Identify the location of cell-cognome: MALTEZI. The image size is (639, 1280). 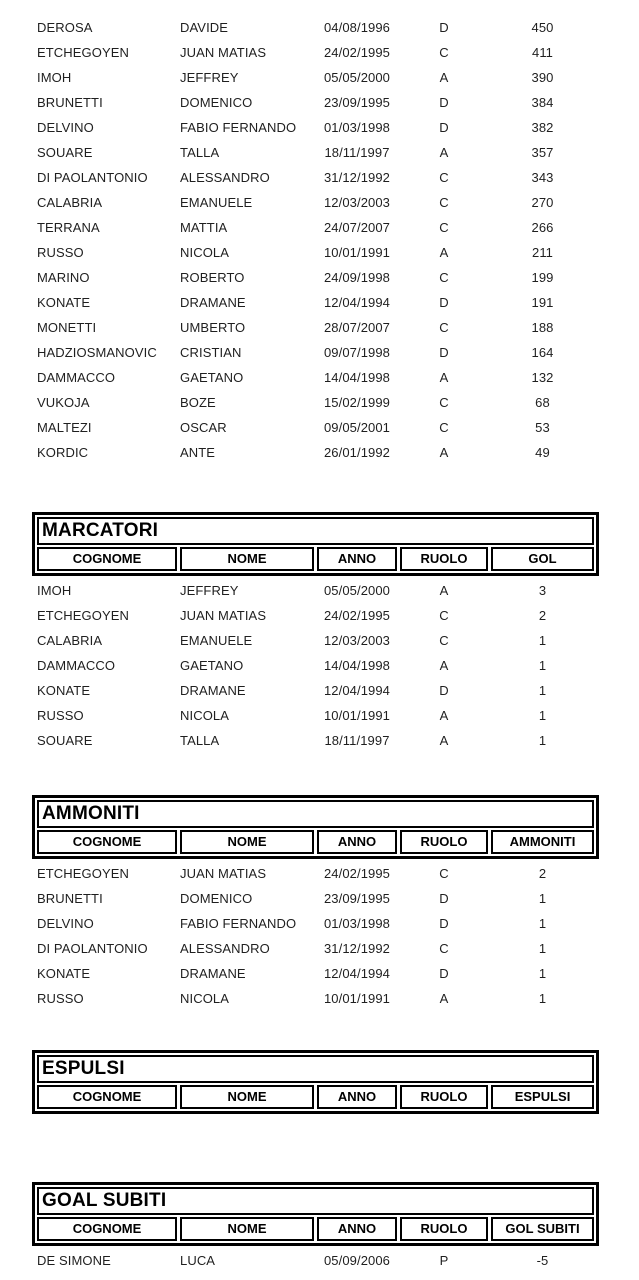
(64, 427).